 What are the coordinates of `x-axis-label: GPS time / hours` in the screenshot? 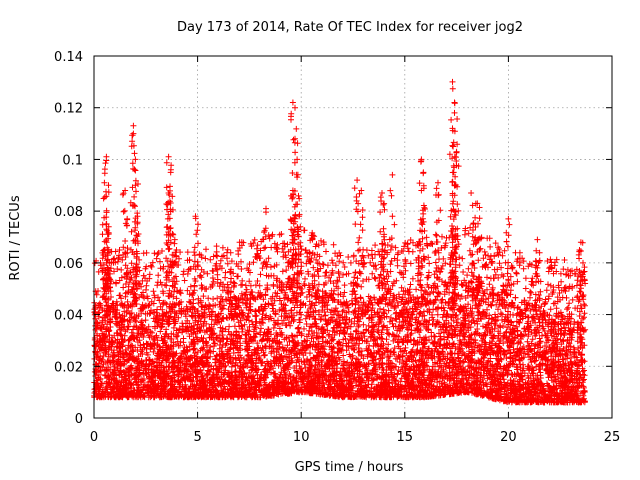 It's located at (349, 467).